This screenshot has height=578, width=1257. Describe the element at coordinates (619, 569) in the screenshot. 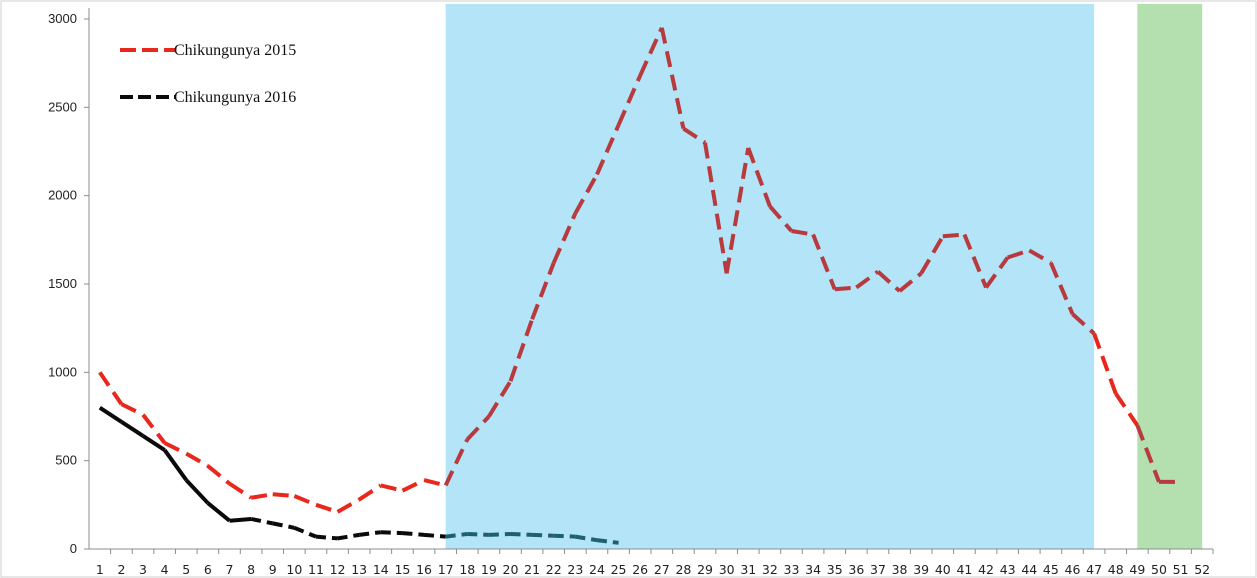

I see `x-tick-label: 25` at that location.